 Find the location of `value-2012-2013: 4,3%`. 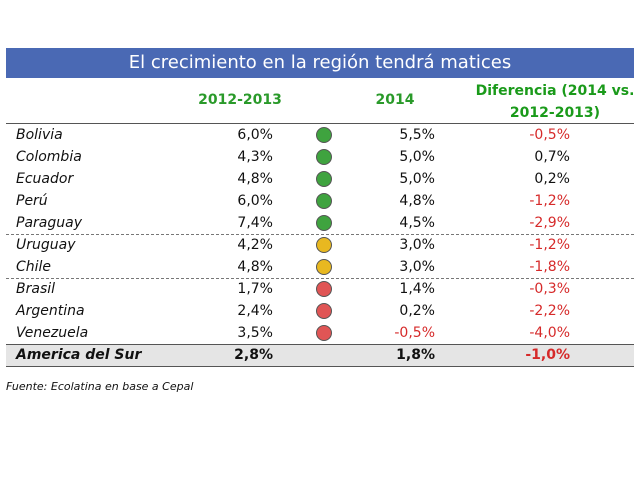

value-2012-2013: 4,3% is located at coordinates (255, 157).